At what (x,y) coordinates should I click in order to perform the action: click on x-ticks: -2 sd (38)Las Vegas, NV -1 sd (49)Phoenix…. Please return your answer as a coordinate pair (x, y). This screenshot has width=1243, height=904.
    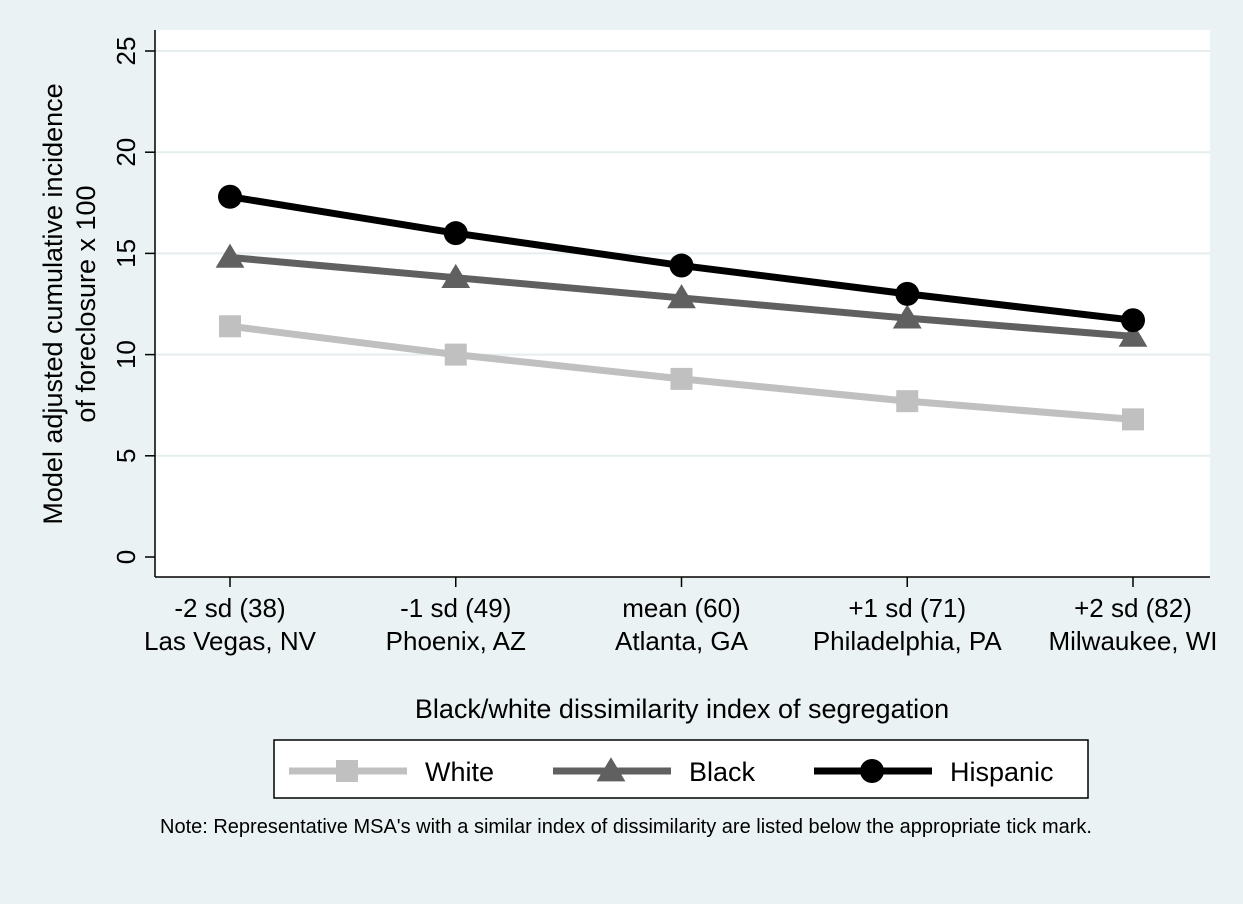
    Looking at the image, I should click on (681, 616).